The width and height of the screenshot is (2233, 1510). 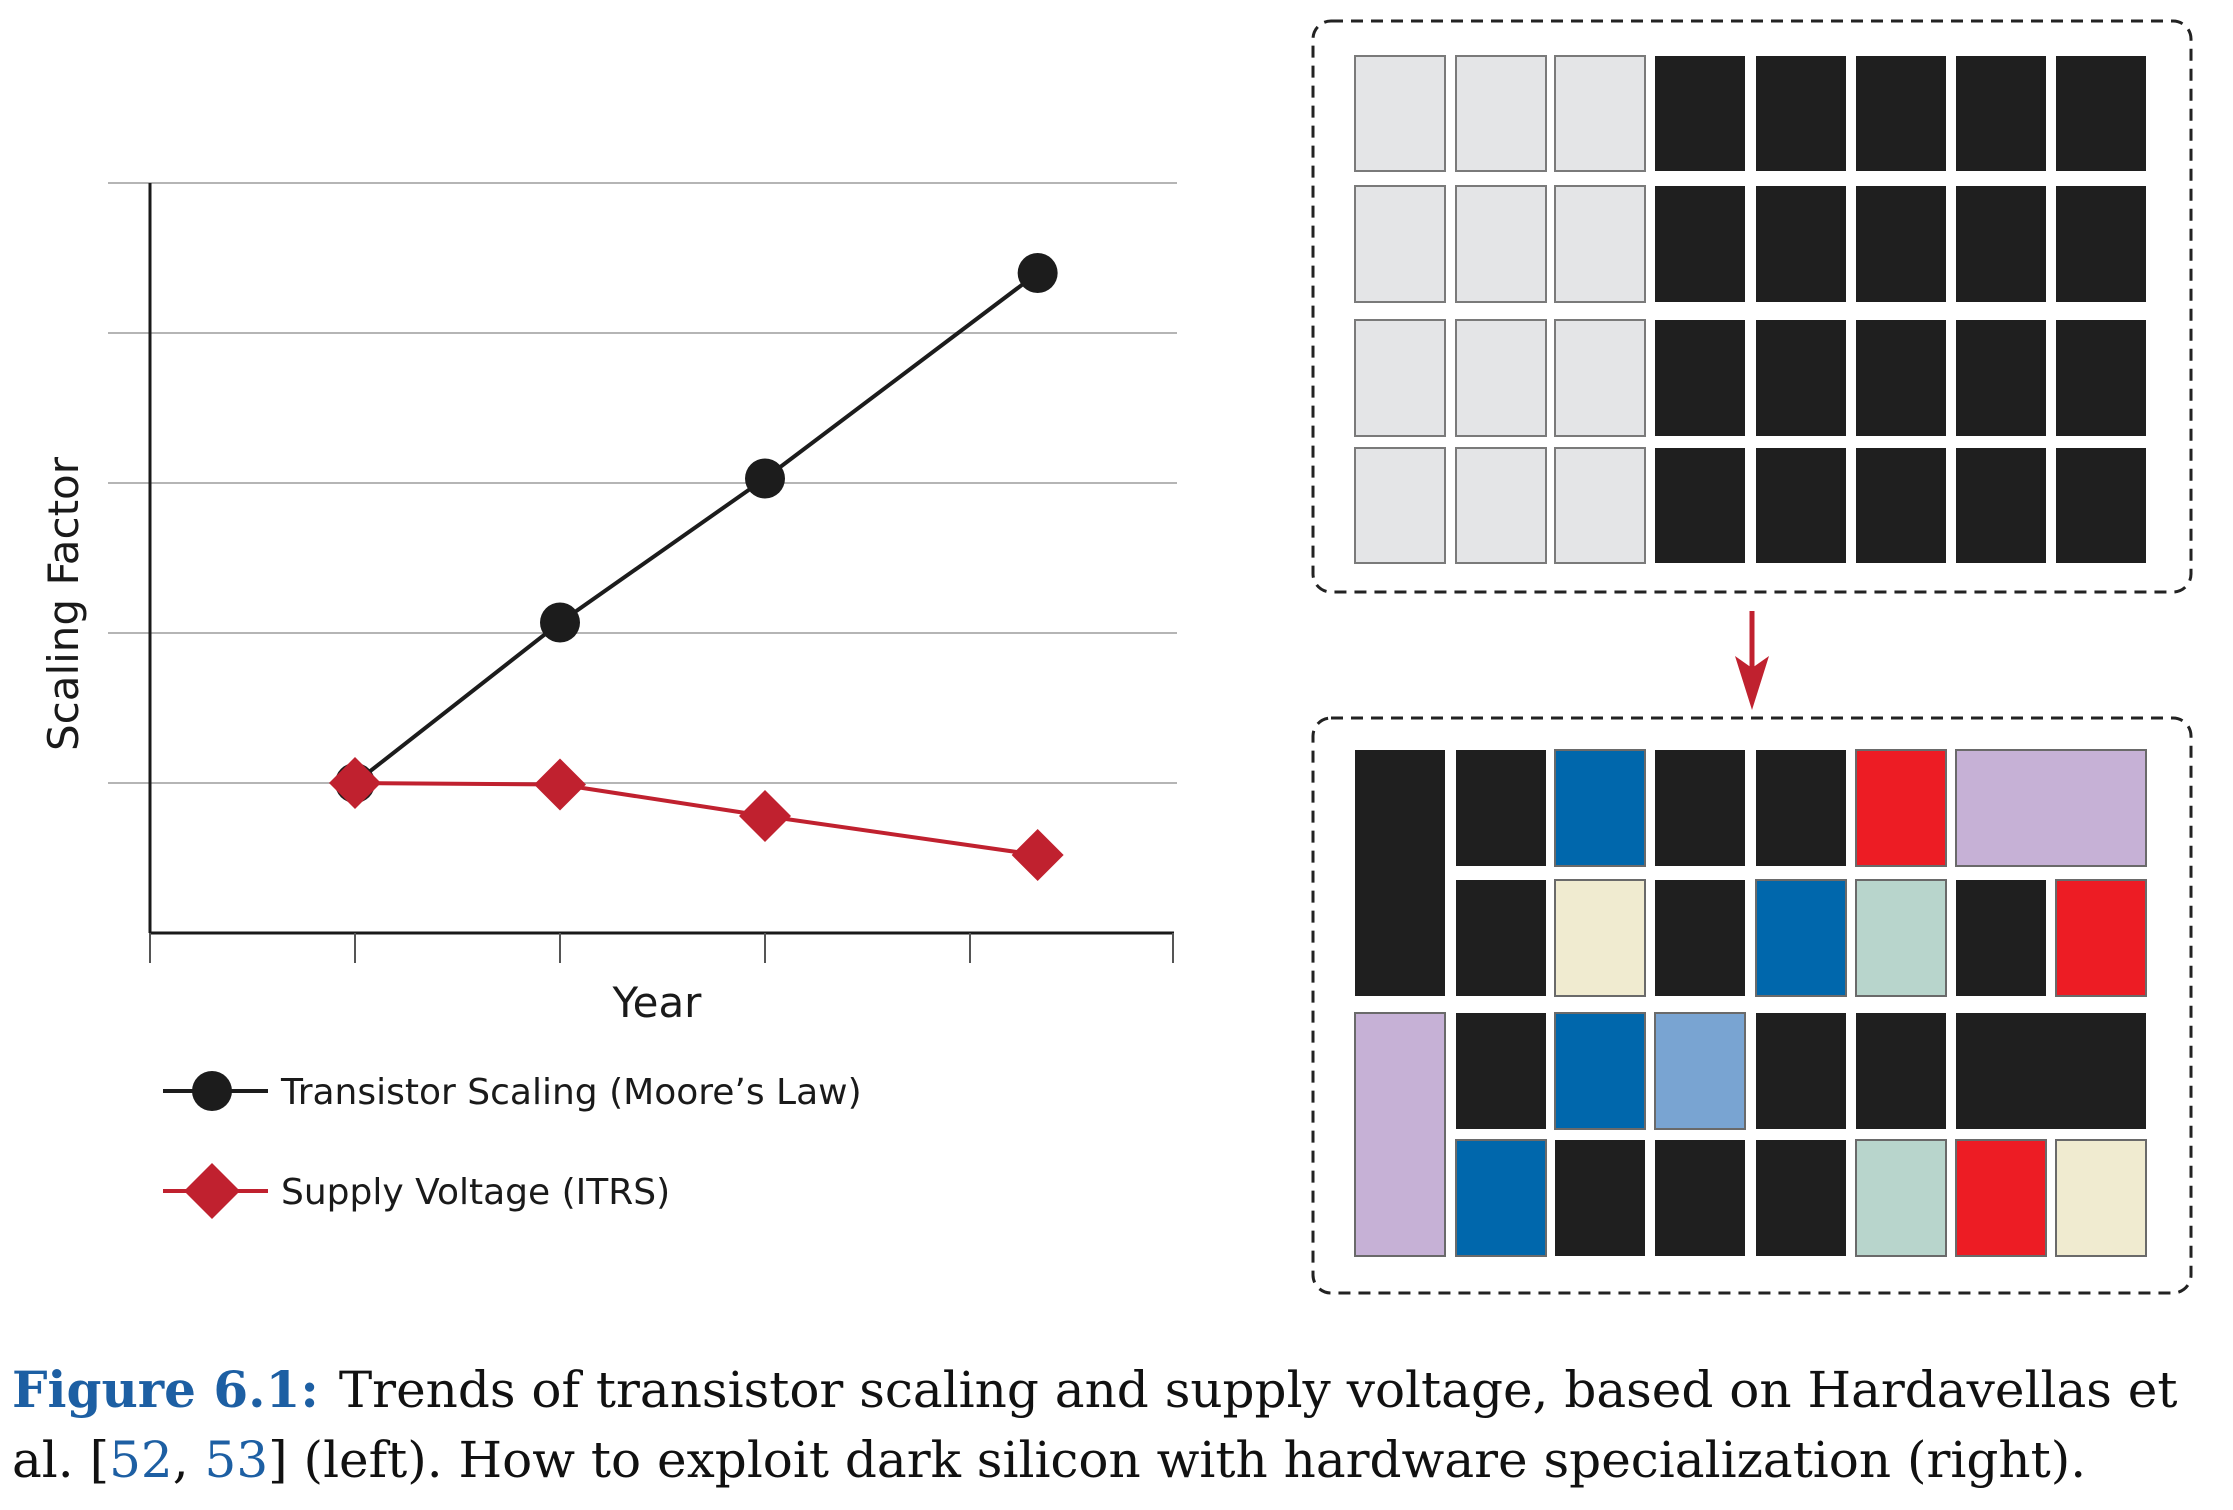 I want to click on citation-53: 53, so click(x=236, y=1460).